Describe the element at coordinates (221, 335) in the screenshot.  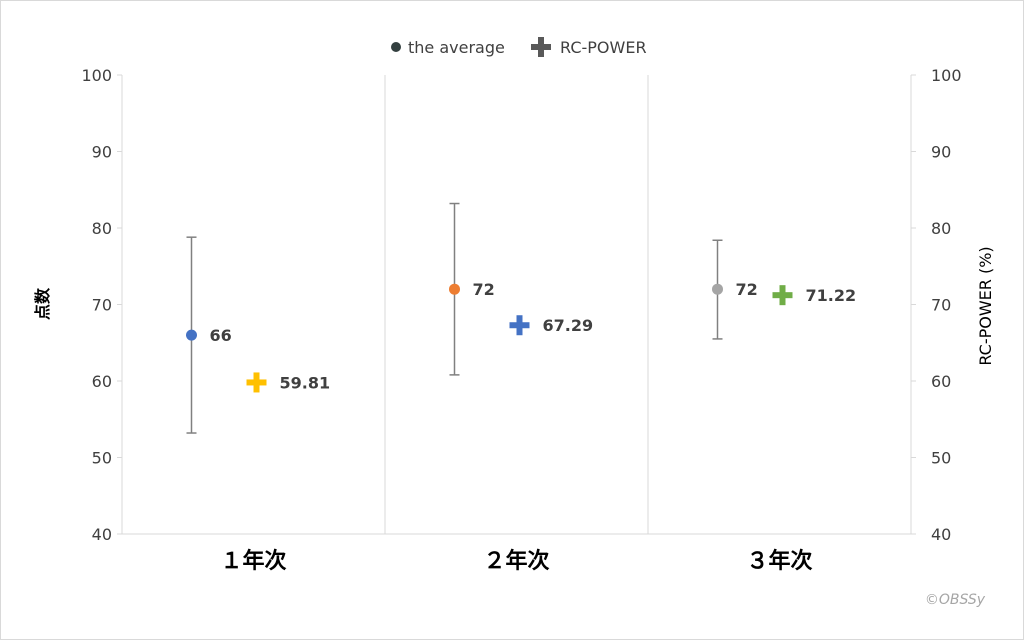
I see `average-data-label: 66` at that location.